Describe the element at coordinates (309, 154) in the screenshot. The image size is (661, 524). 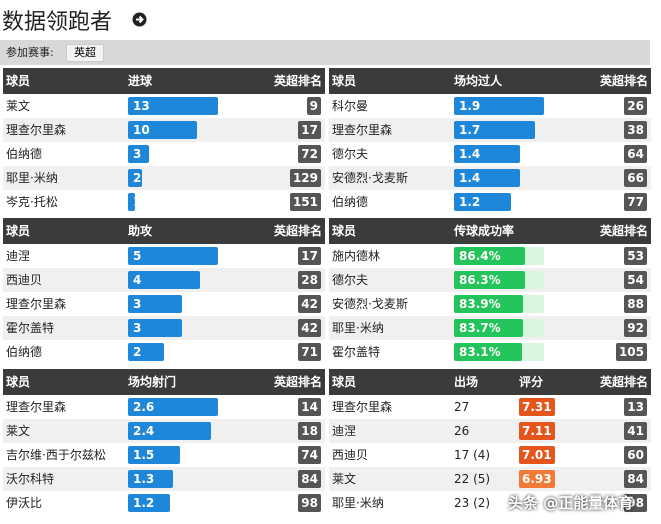
I see `rank: 72` at that location.